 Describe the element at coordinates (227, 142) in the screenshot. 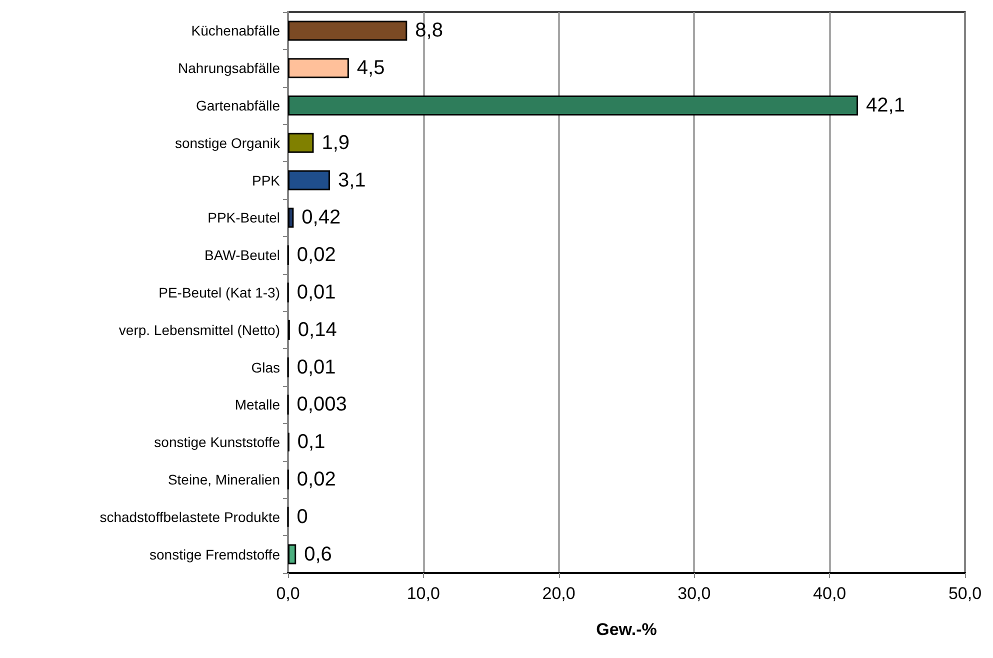

I see `y-tick-label: sonstige Organik` at that location.